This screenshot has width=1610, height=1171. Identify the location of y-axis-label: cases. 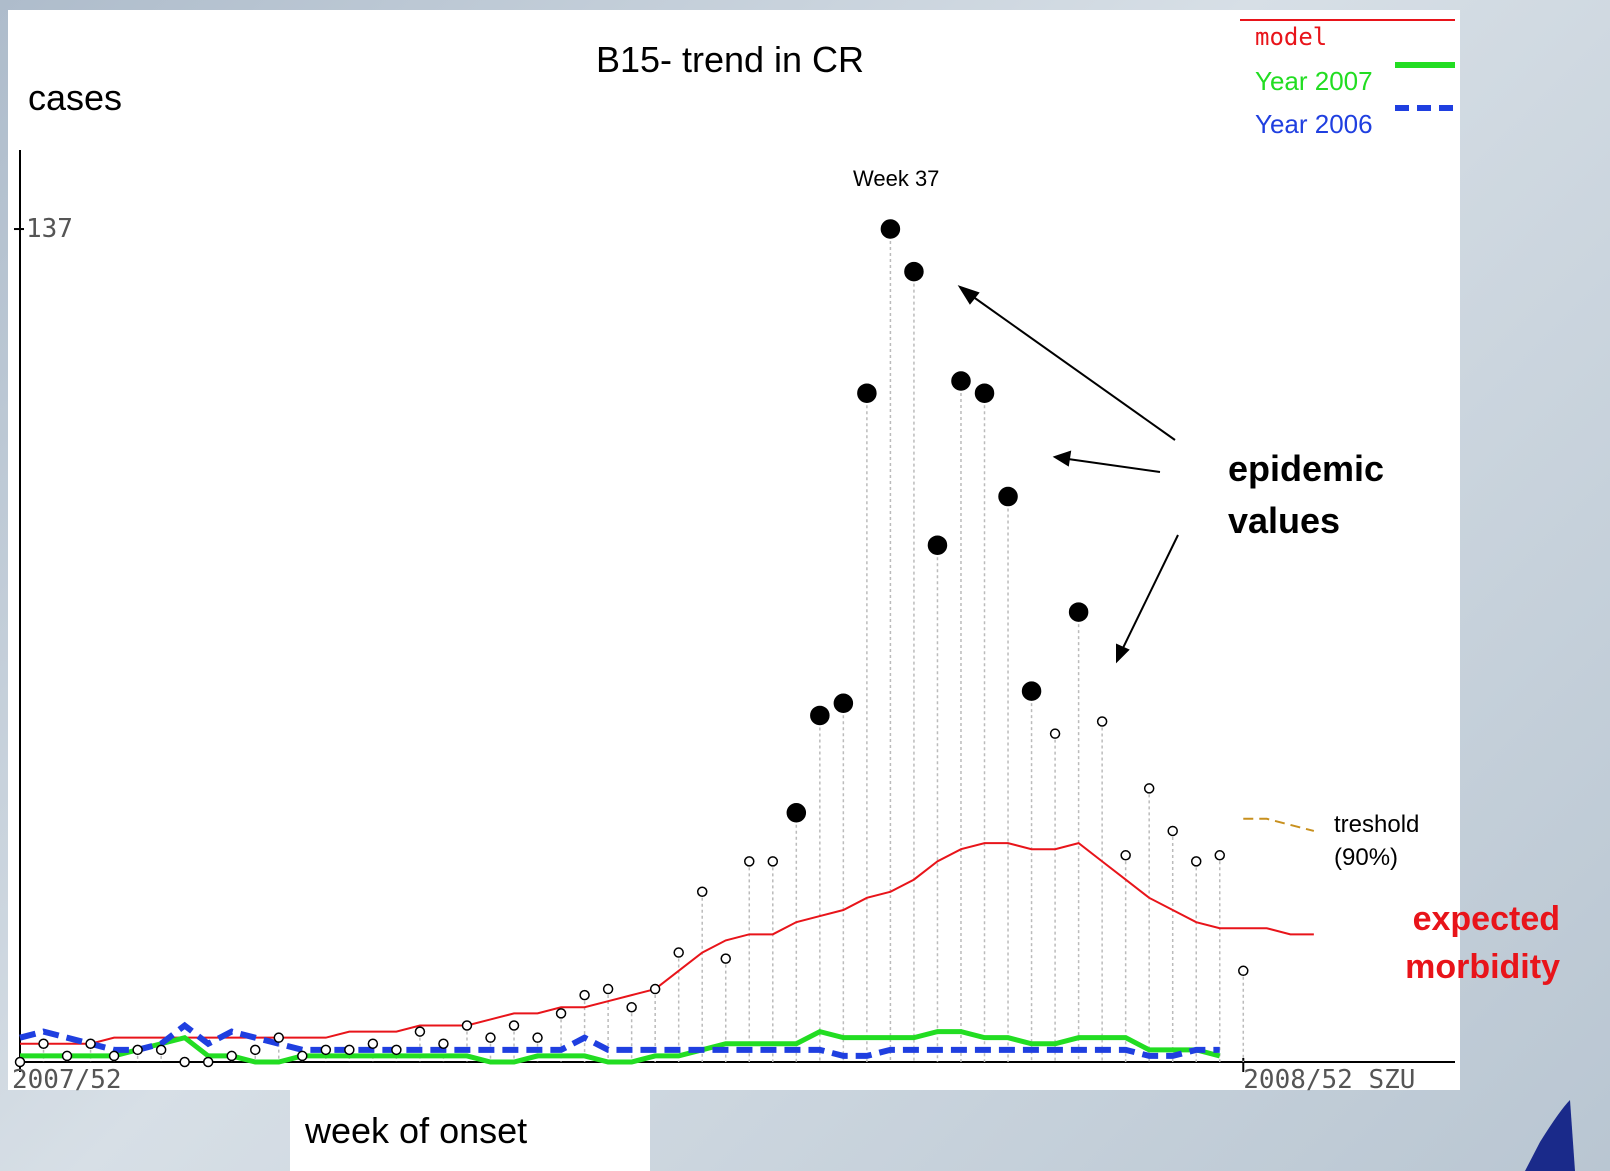
(75, 97).